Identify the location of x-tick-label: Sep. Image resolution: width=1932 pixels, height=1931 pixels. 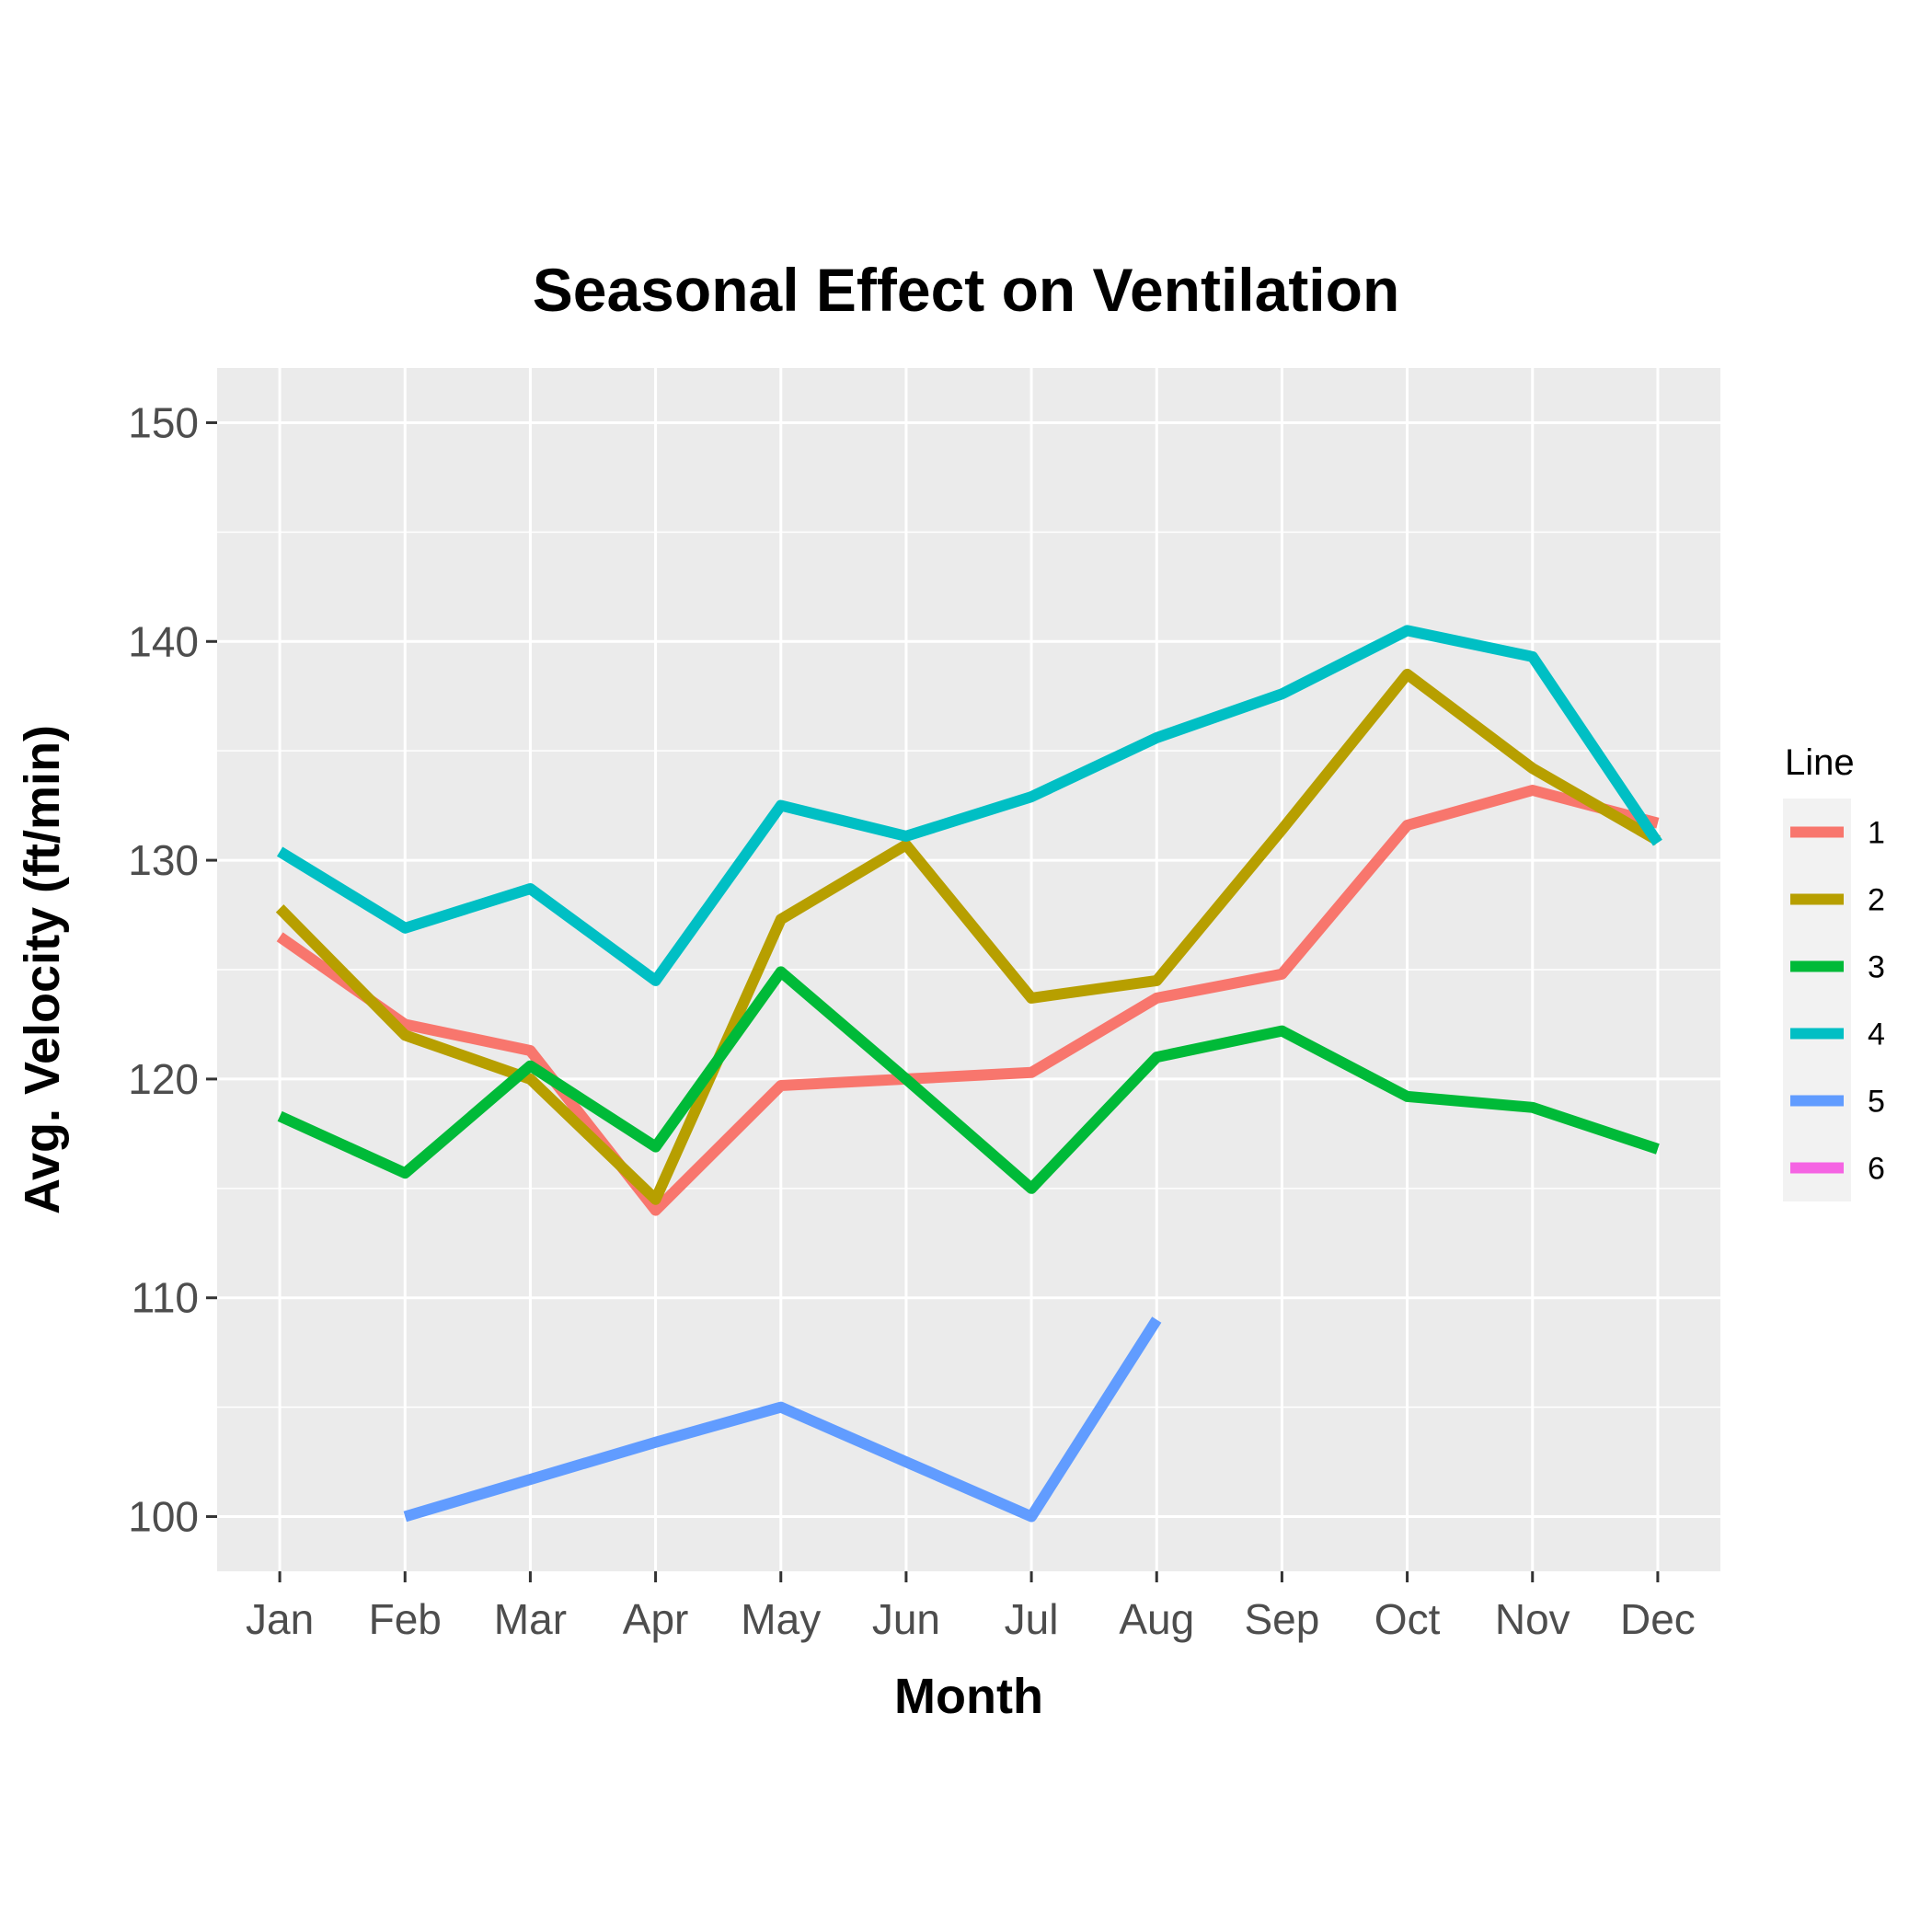
(1281, 1619).